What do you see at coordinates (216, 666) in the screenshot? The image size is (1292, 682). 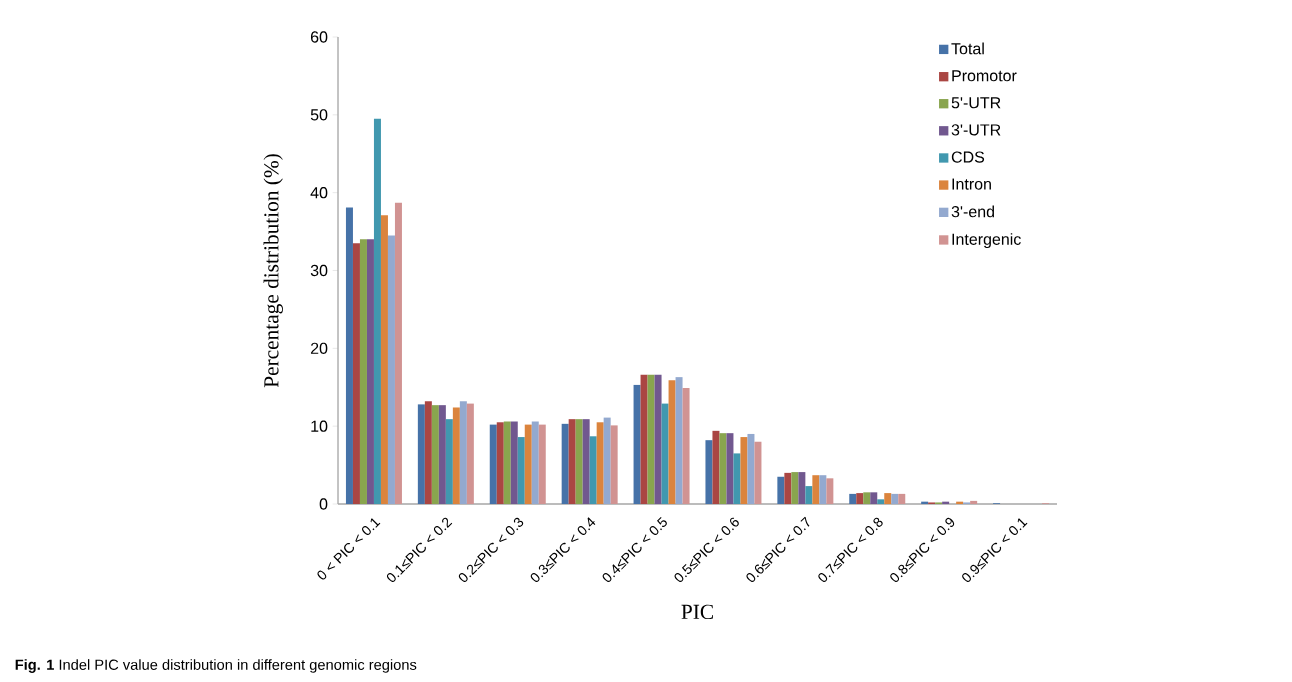 I see `text: Fig. 1 Indel PIC value distribution in different genomic regions` at bounding box center [216, 666].